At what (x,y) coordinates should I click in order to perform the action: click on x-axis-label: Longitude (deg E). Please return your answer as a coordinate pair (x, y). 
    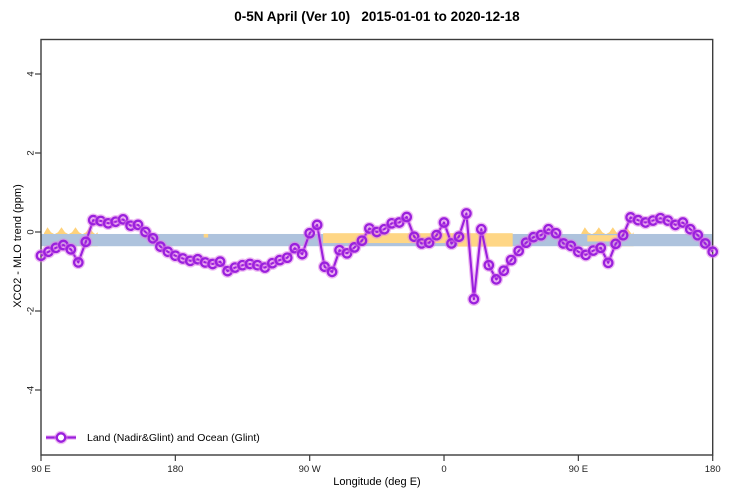
    Looking at the image, I should click on (377, 482).